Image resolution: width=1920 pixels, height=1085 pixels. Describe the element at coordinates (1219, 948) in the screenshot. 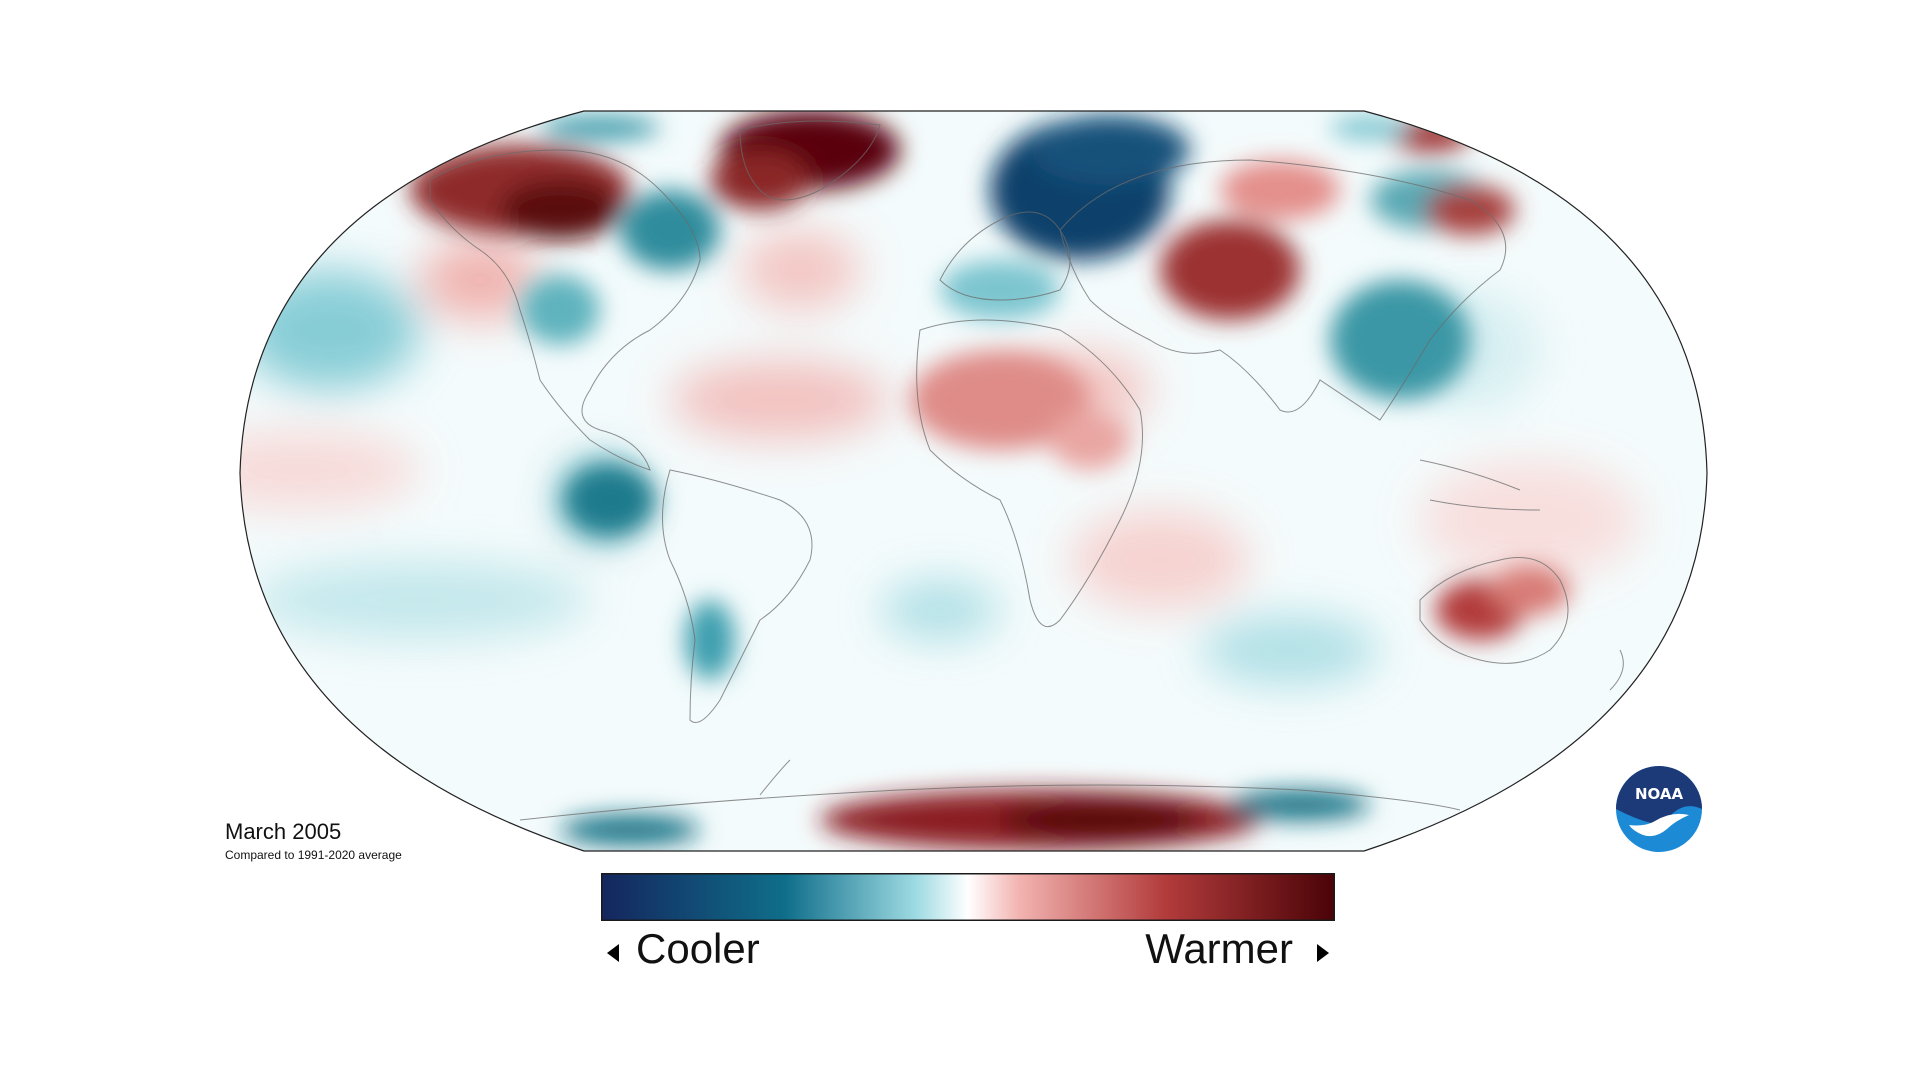

I see `legend-high-label: Warmer` at that location.